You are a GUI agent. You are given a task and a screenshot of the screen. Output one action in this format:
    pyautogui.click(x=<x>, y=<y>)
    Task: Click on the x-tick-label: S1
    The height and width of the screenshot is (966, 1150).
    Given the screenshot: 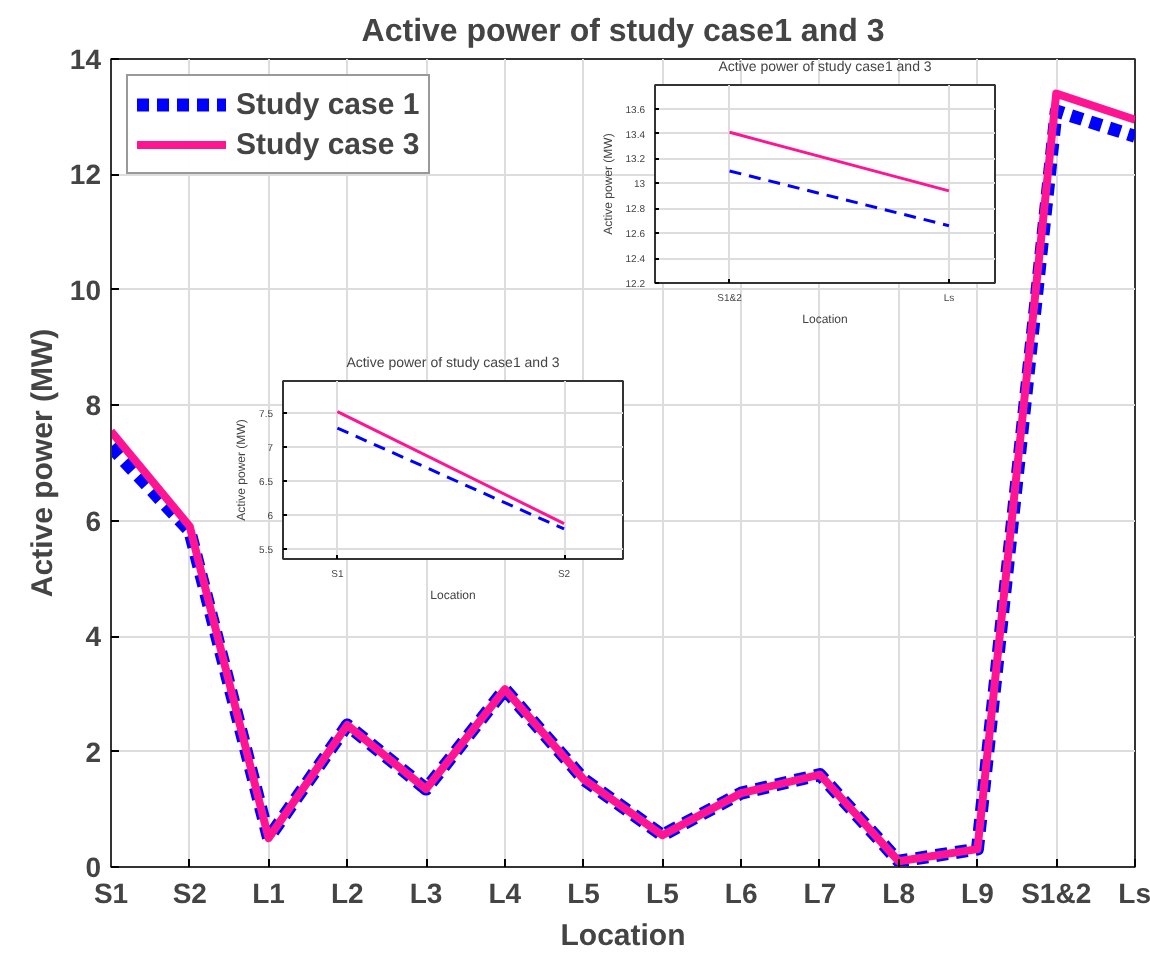 What is the action you would take?
    pyautogui.click(x=111, y=893)
    